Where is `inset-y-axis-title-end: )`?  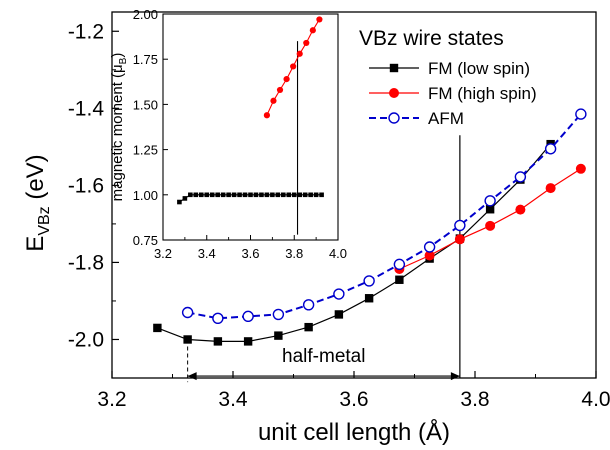 inset-y-axis-title-end: ) is located at coordinates (117, 55).